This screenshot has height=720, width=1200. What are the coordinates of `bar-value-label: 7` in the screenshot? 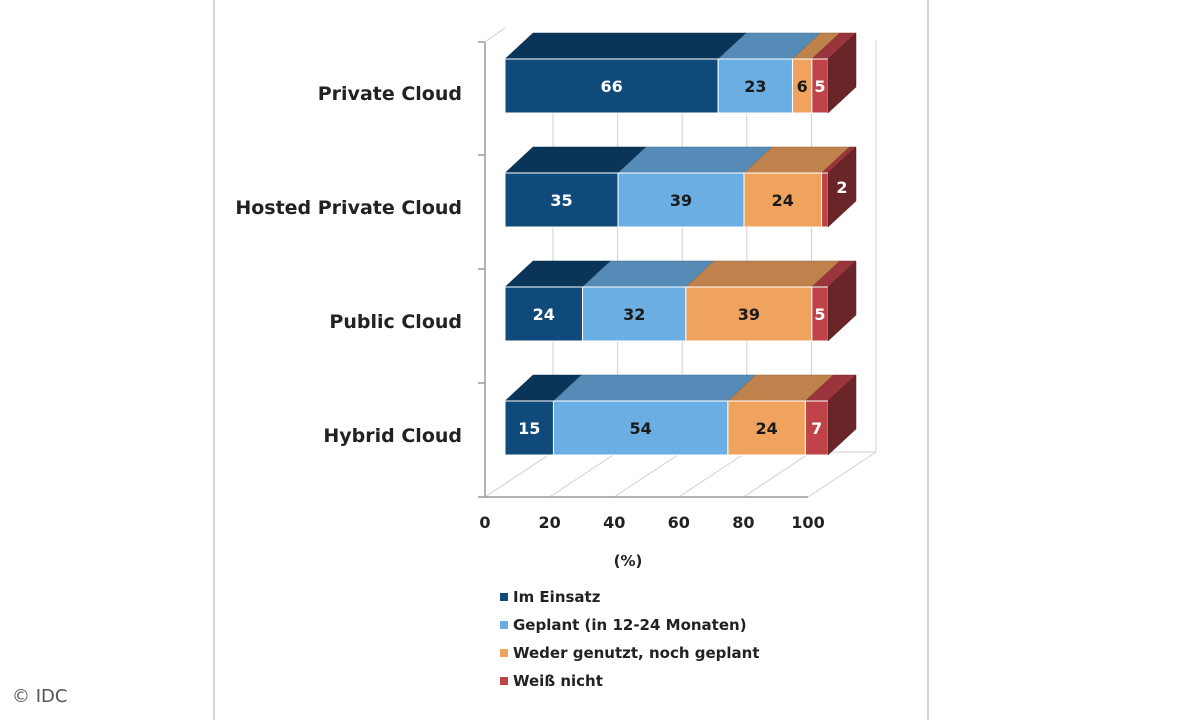 It's located at (816, 428).